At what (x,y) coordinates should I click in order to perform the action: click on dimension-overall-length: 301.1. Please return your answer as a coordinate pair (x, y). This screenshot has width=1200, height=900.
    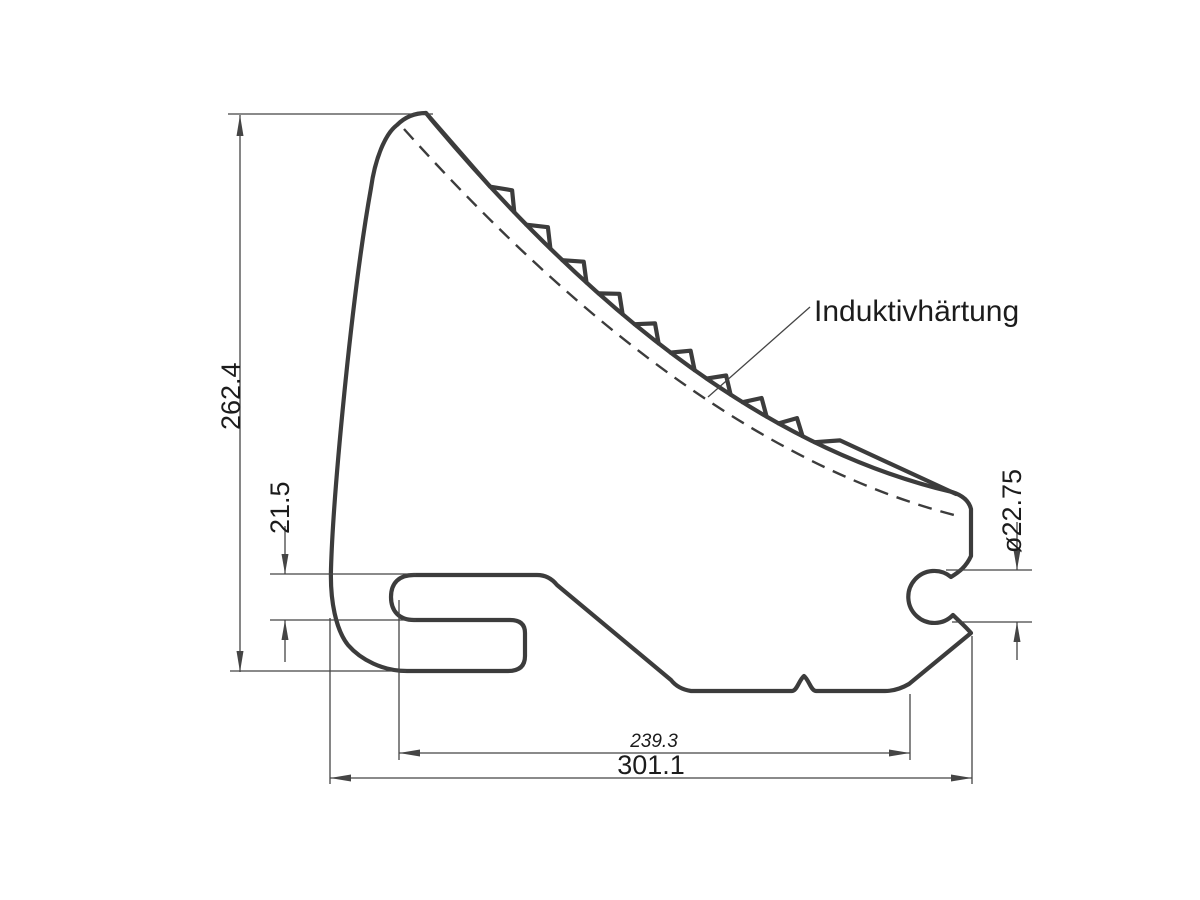
    Looking at the image, I should click on (651, 701).